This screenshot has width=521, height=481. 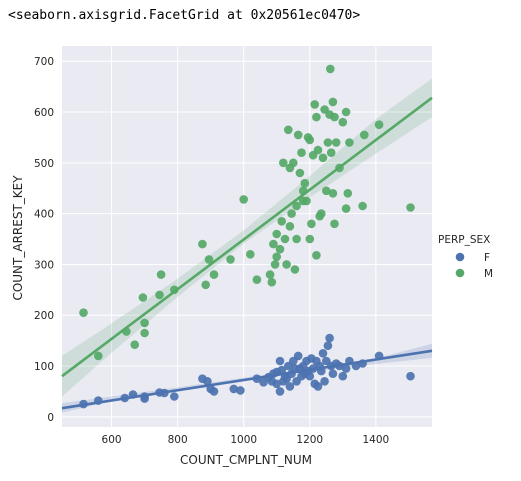 What do you see at coordinates (44, 240) in the screenshot?
I see `y-tick-labels: 0 100 200 300 400 500 600 700` at bounding box center [44, 240].